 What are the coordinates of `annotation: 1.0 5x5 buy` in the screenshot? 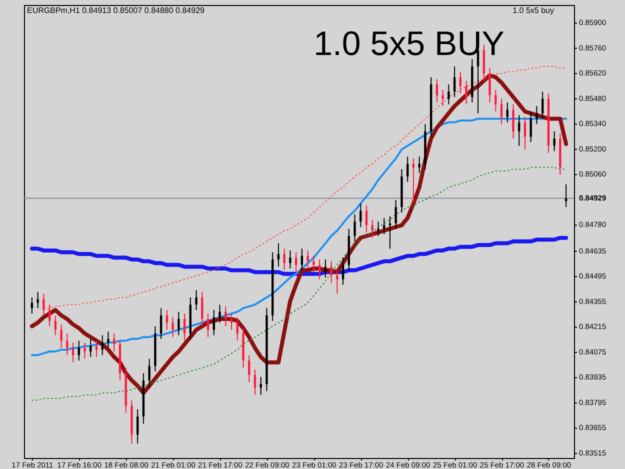 It's located at (533, 10).